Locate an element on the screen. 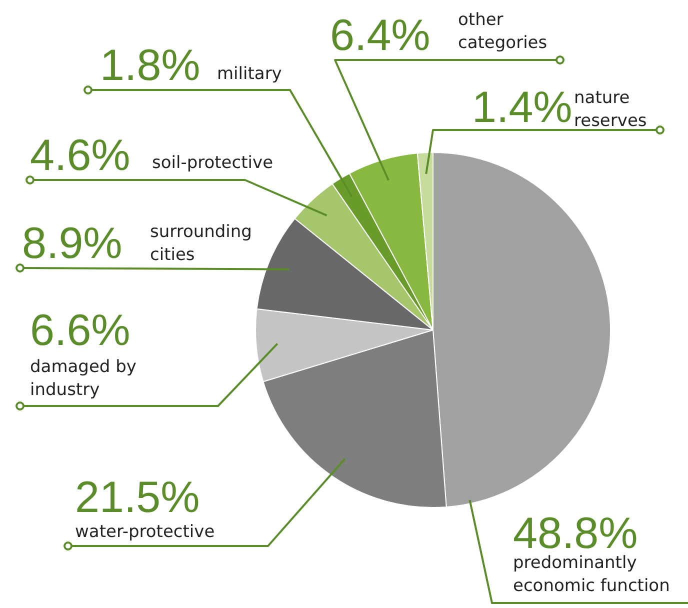  data-label: 1.4% is located at coordinates (522, 107).